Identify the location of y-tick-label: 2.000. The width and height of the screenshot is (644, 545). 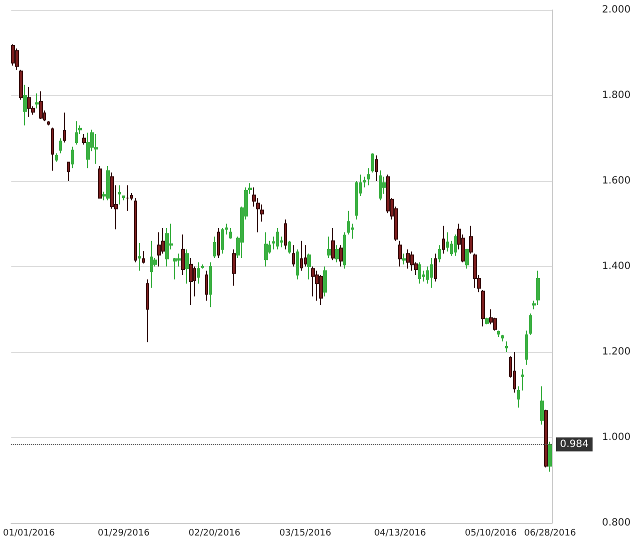
(616, 10).